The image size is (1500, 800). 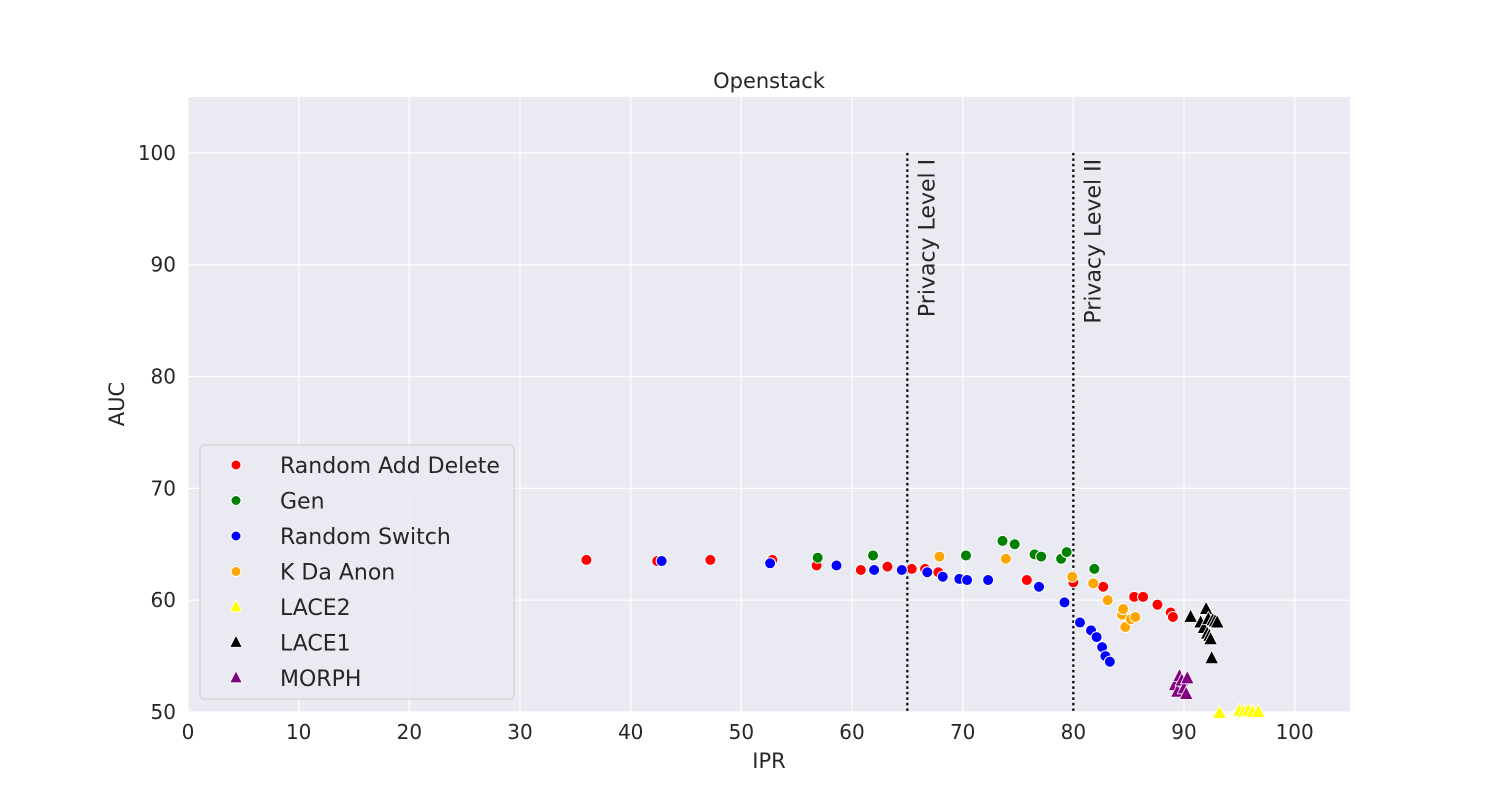 I want to click on y-axis-label: AUC, so click(x=117, y=404).